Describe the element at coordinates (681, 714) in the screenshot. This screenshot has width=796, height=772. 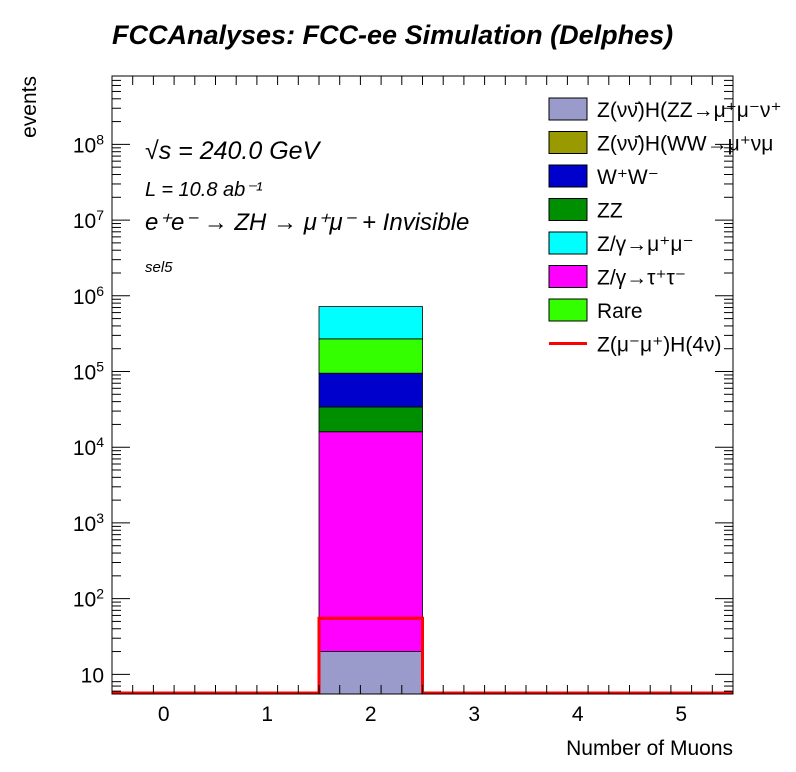
I see `x-tick-label: 5` at that location.